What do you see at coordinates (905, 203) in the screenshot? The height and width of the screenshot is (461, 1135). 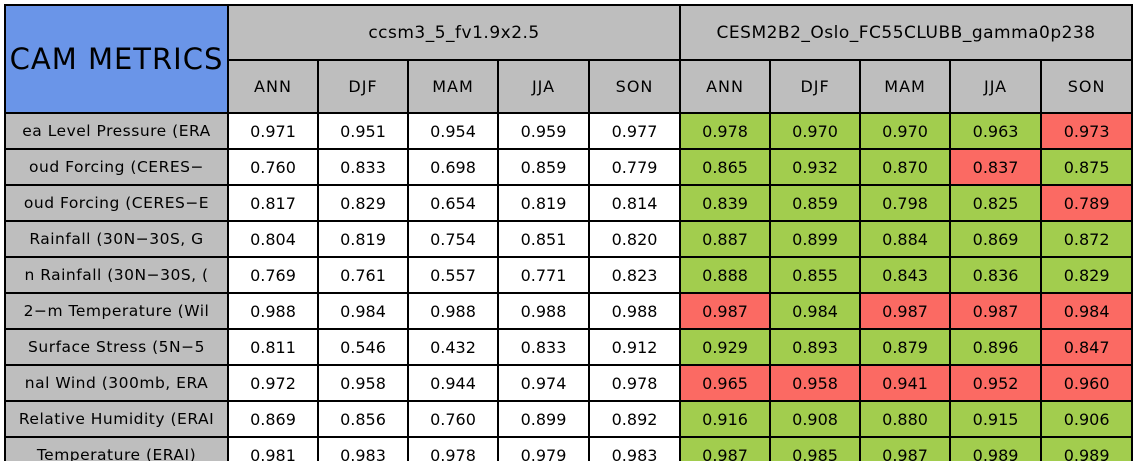 I see `metric-status-cell: 0.798` at bounding box center [905, 203].